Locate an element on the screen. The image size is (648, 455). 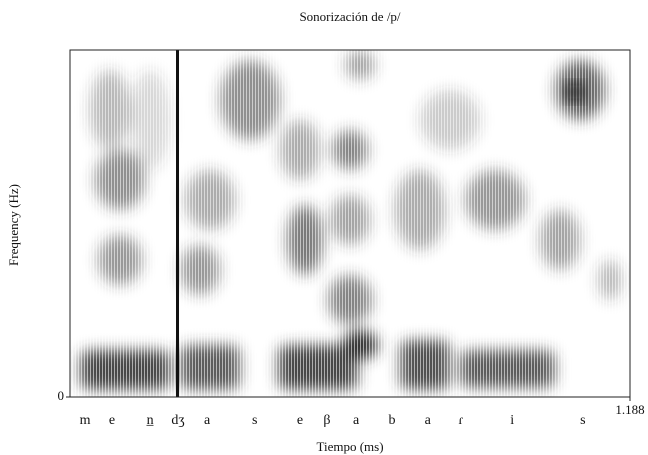
segment-label: ɾ is located at coordinates (460, 420).